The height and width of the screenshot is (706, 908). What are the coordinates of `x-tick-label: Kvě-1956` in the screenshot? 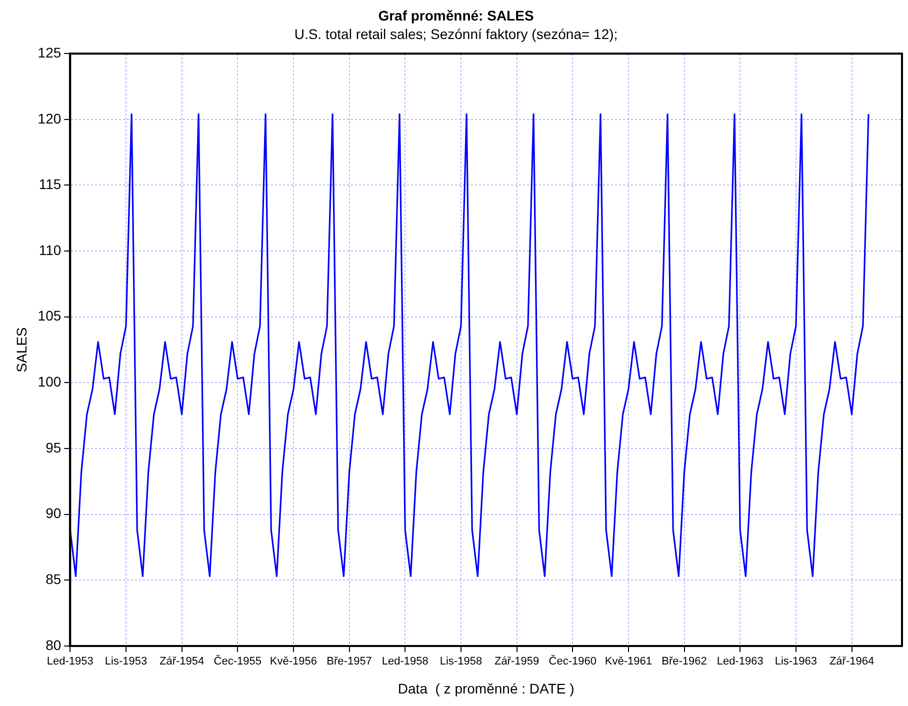 It's located at (294, 662).